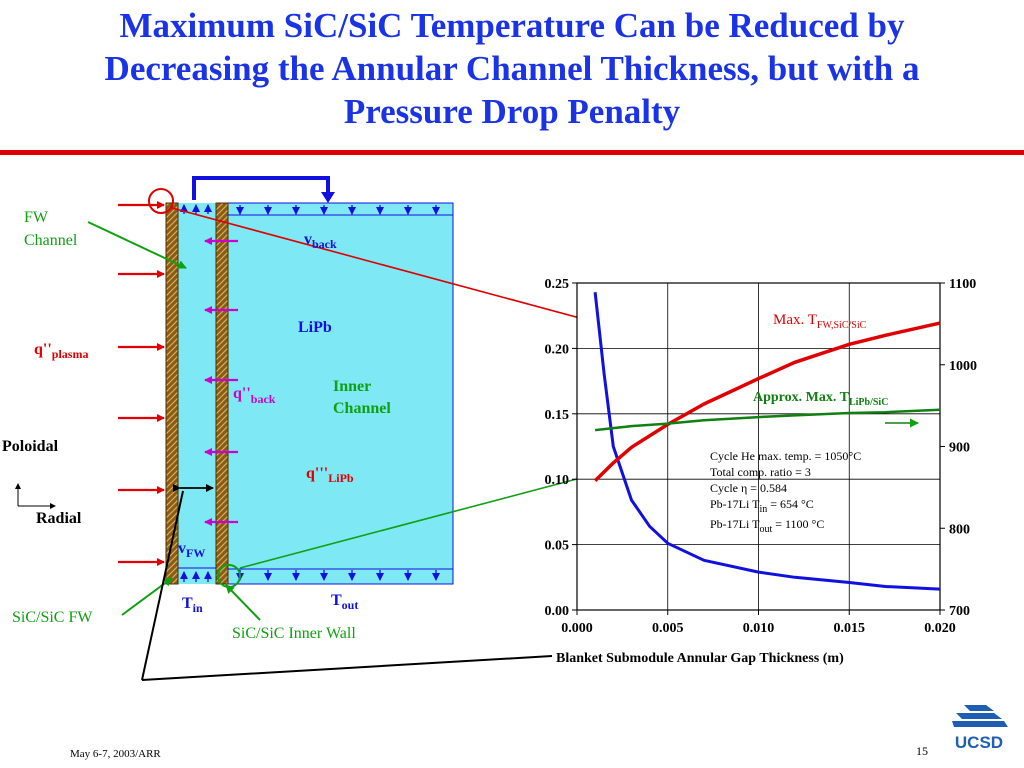 This screenshot has height=768, width=1024. I want to click on q-plasma-label: q''plasma, so click(61, 351).